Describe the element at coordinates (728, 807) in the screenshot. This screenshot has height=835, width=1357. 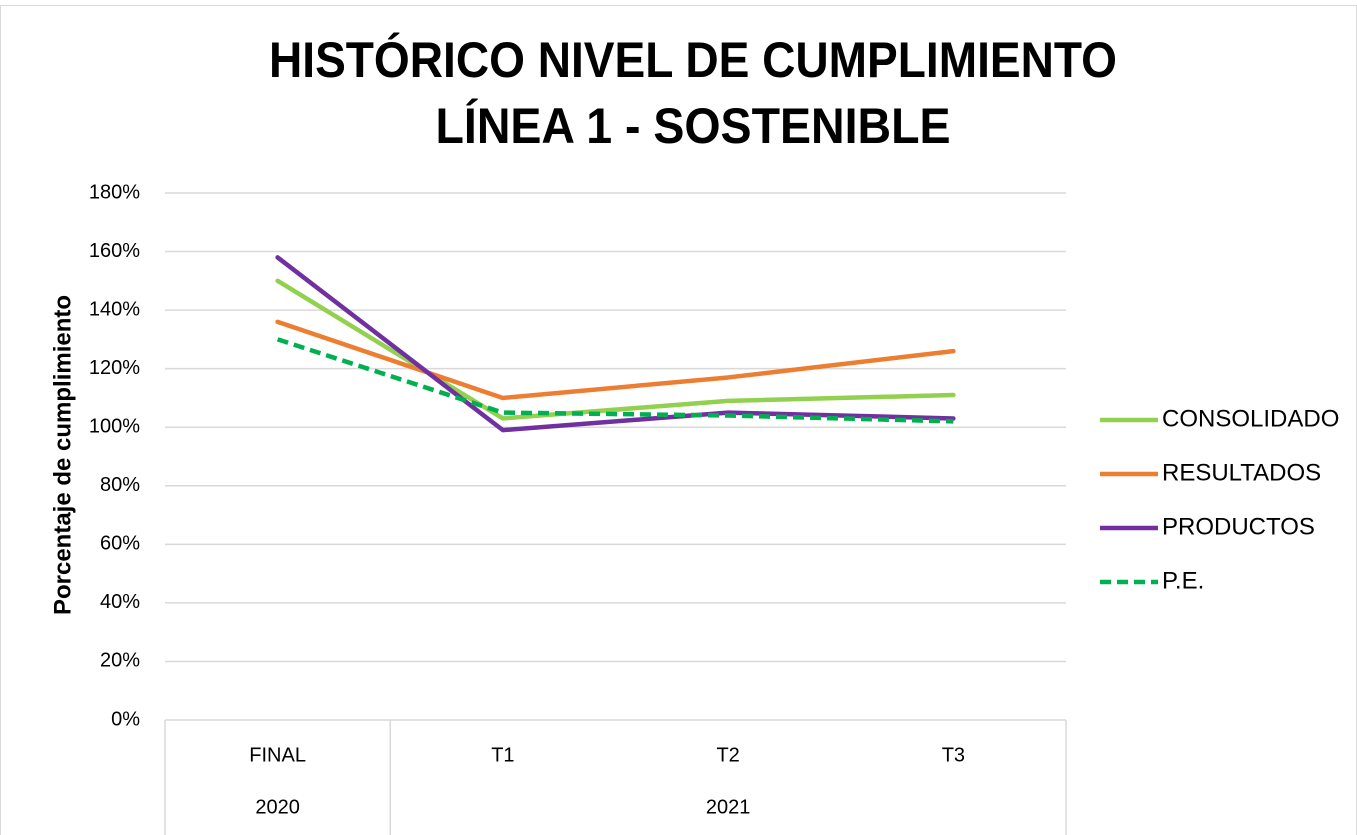
I see `x-group-label: 2021` at that location.